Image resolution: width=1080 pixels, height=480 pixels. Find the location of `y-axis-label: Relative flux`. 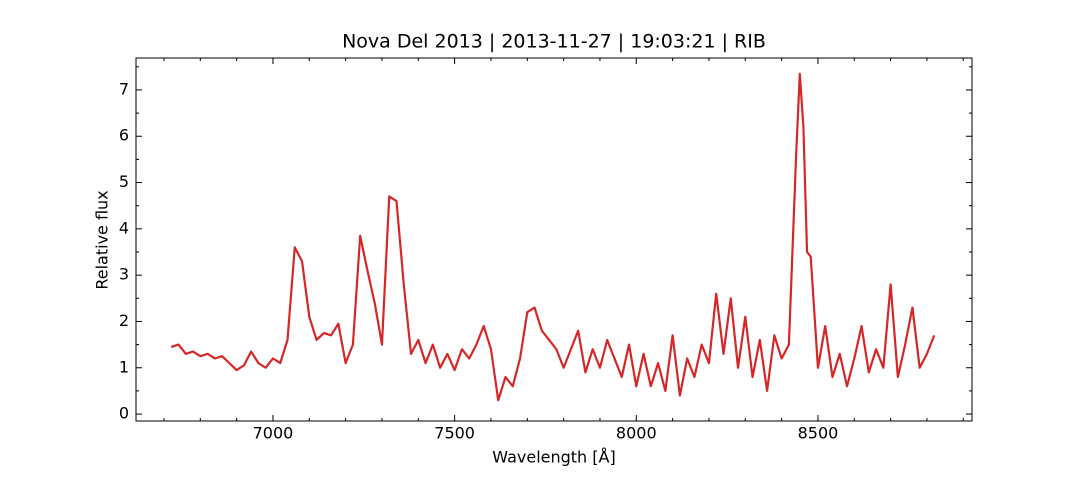

y-axis-label: Relative flux is located at coordinates (102, 239).